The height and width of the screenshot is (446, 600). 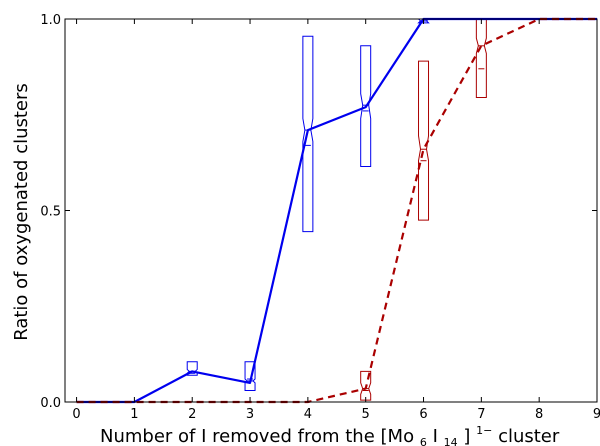 I want to click on x-tick-label: 0, so click(x=76, y=414).